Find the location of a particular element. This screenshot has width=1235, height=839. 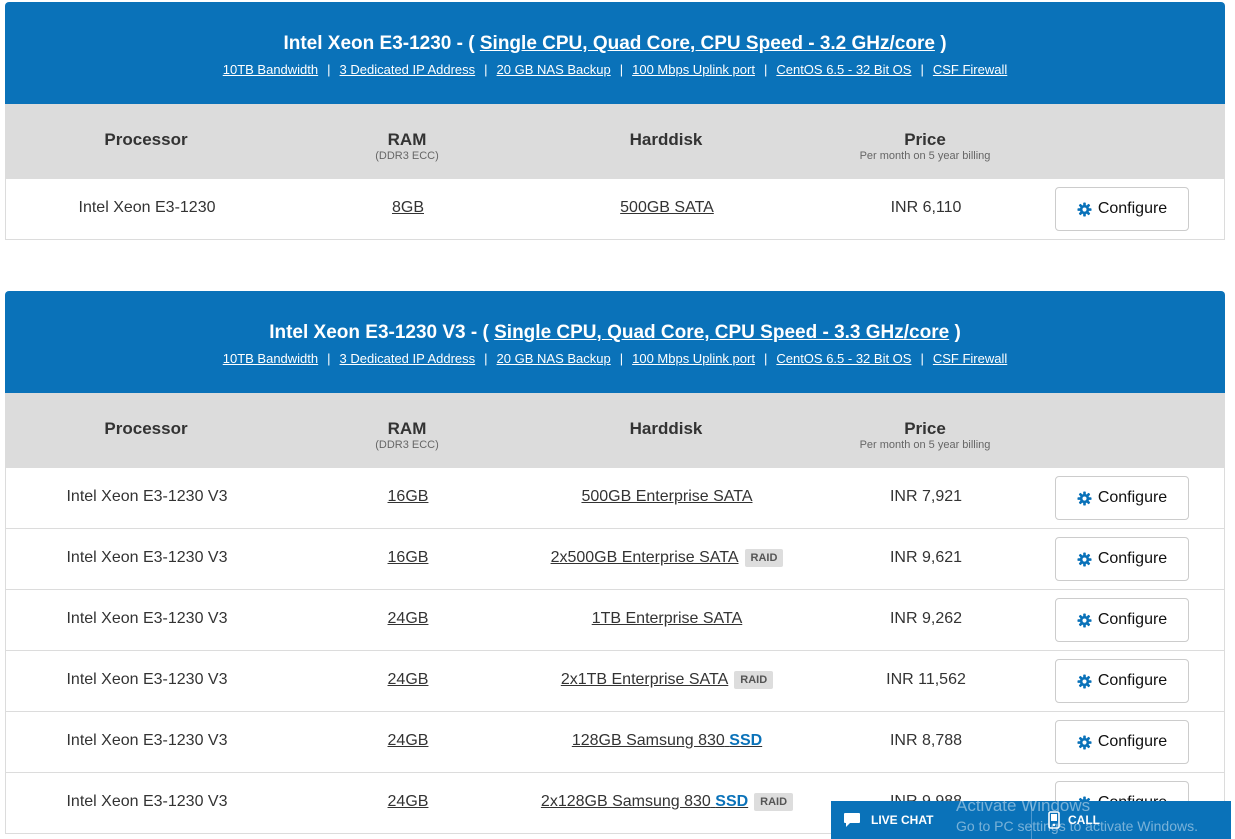

plan-name: Intel Xeon E3-1230 - ( is located at coordinates (379, 43).